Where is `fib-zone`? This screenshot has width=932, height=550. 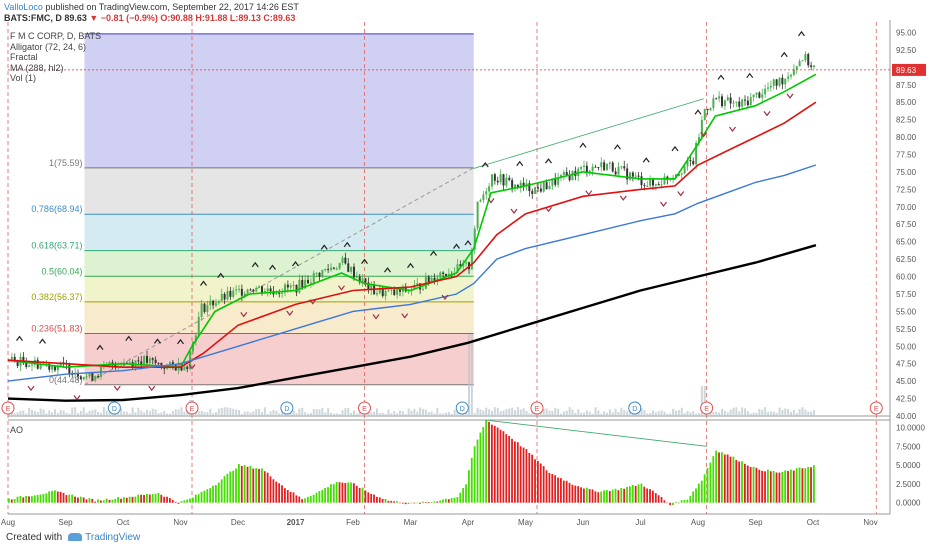
fib-zone is located at coordinates (279, 263).